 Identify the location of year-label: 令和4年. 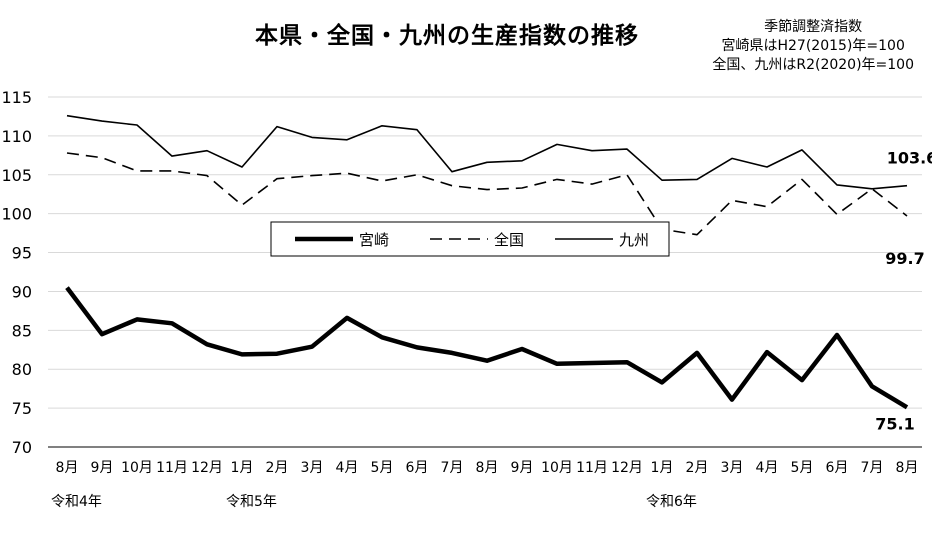
(76, 502).